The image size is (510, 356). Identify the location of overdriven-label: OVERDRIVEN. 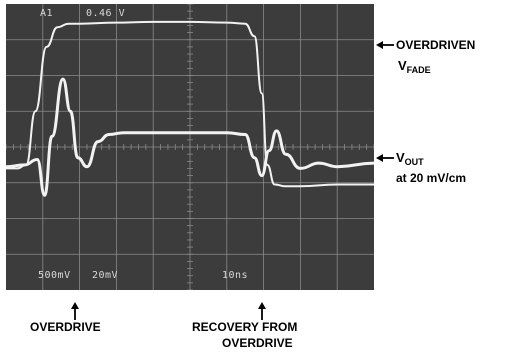
(436, 45).